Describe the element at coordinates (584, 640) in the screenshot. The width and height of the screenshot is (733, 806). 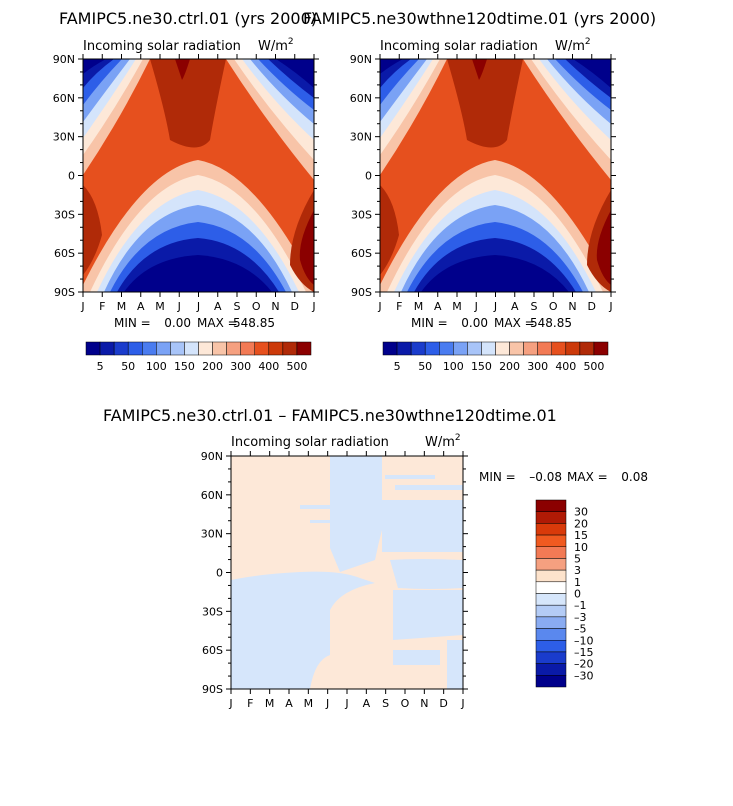
I see `colorbar-label: –10` at that location.